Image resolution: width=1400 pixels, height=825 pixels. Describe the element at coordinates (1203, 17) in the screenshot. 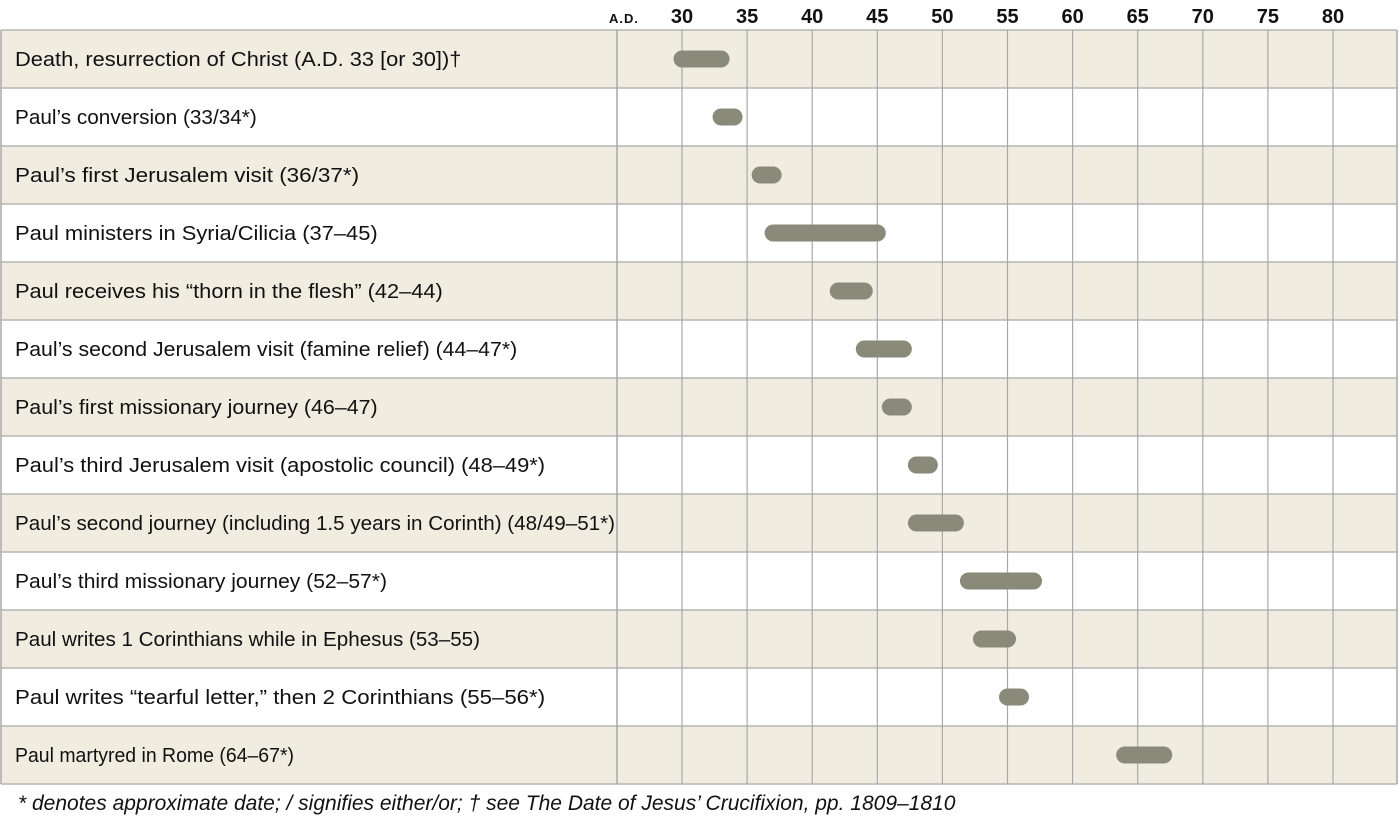

I see `tick-label-70: 70` at that location.